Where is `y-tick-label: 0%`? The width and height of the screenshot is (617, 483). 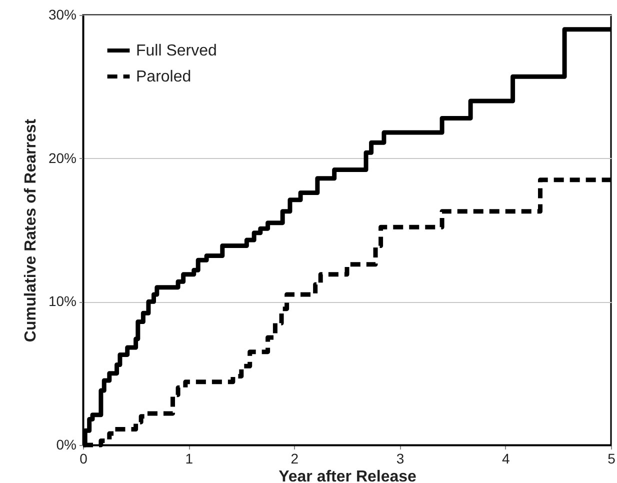
y-tick-label: 0% is located at coordinates (66, 444).